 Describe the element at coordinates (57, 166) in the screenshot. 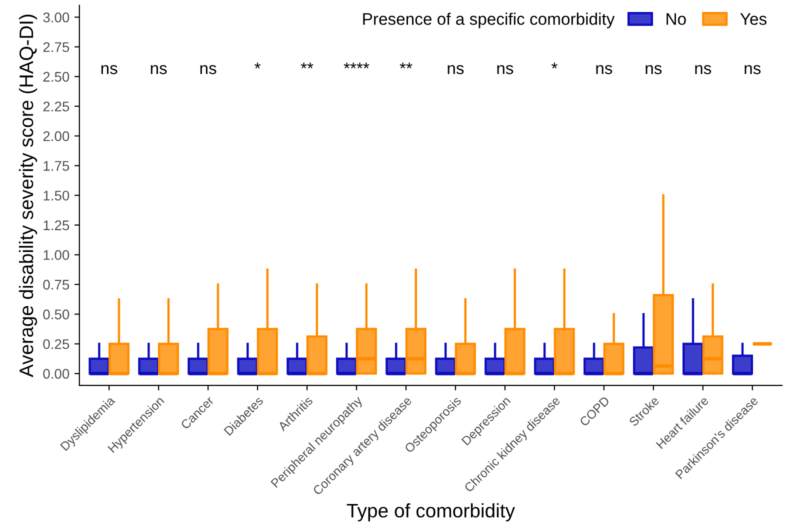

I see `y-tick-label: 1.75` at that location.